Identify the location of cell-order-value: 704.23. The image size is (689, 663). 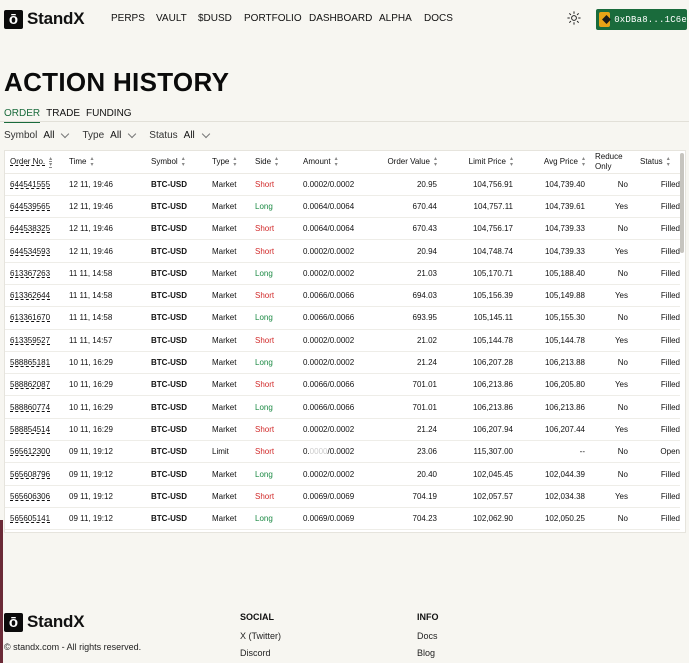
(401, 519).